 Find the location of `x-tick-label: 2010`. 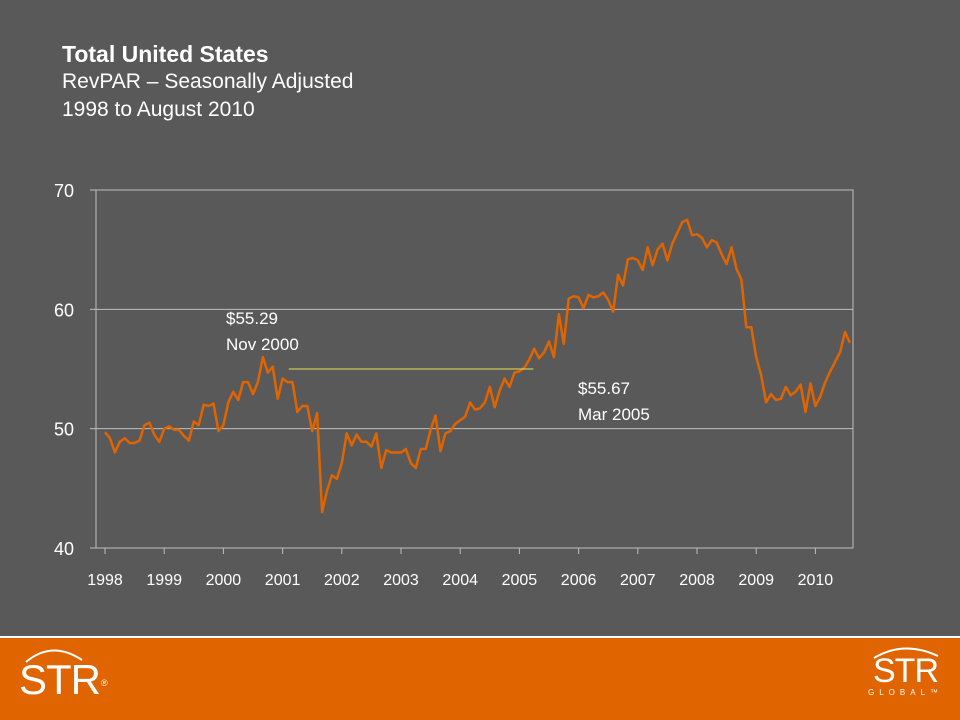

x-tick-label: 2010 is located at coordinates (816, 580).